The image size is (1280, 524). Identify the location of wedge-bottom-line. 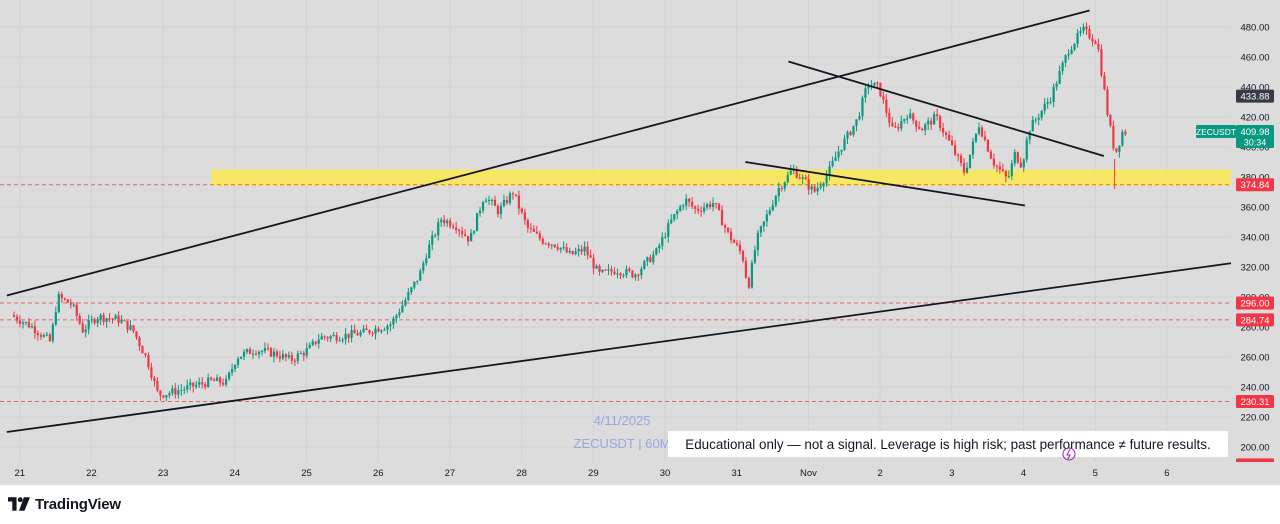
(885, 184).